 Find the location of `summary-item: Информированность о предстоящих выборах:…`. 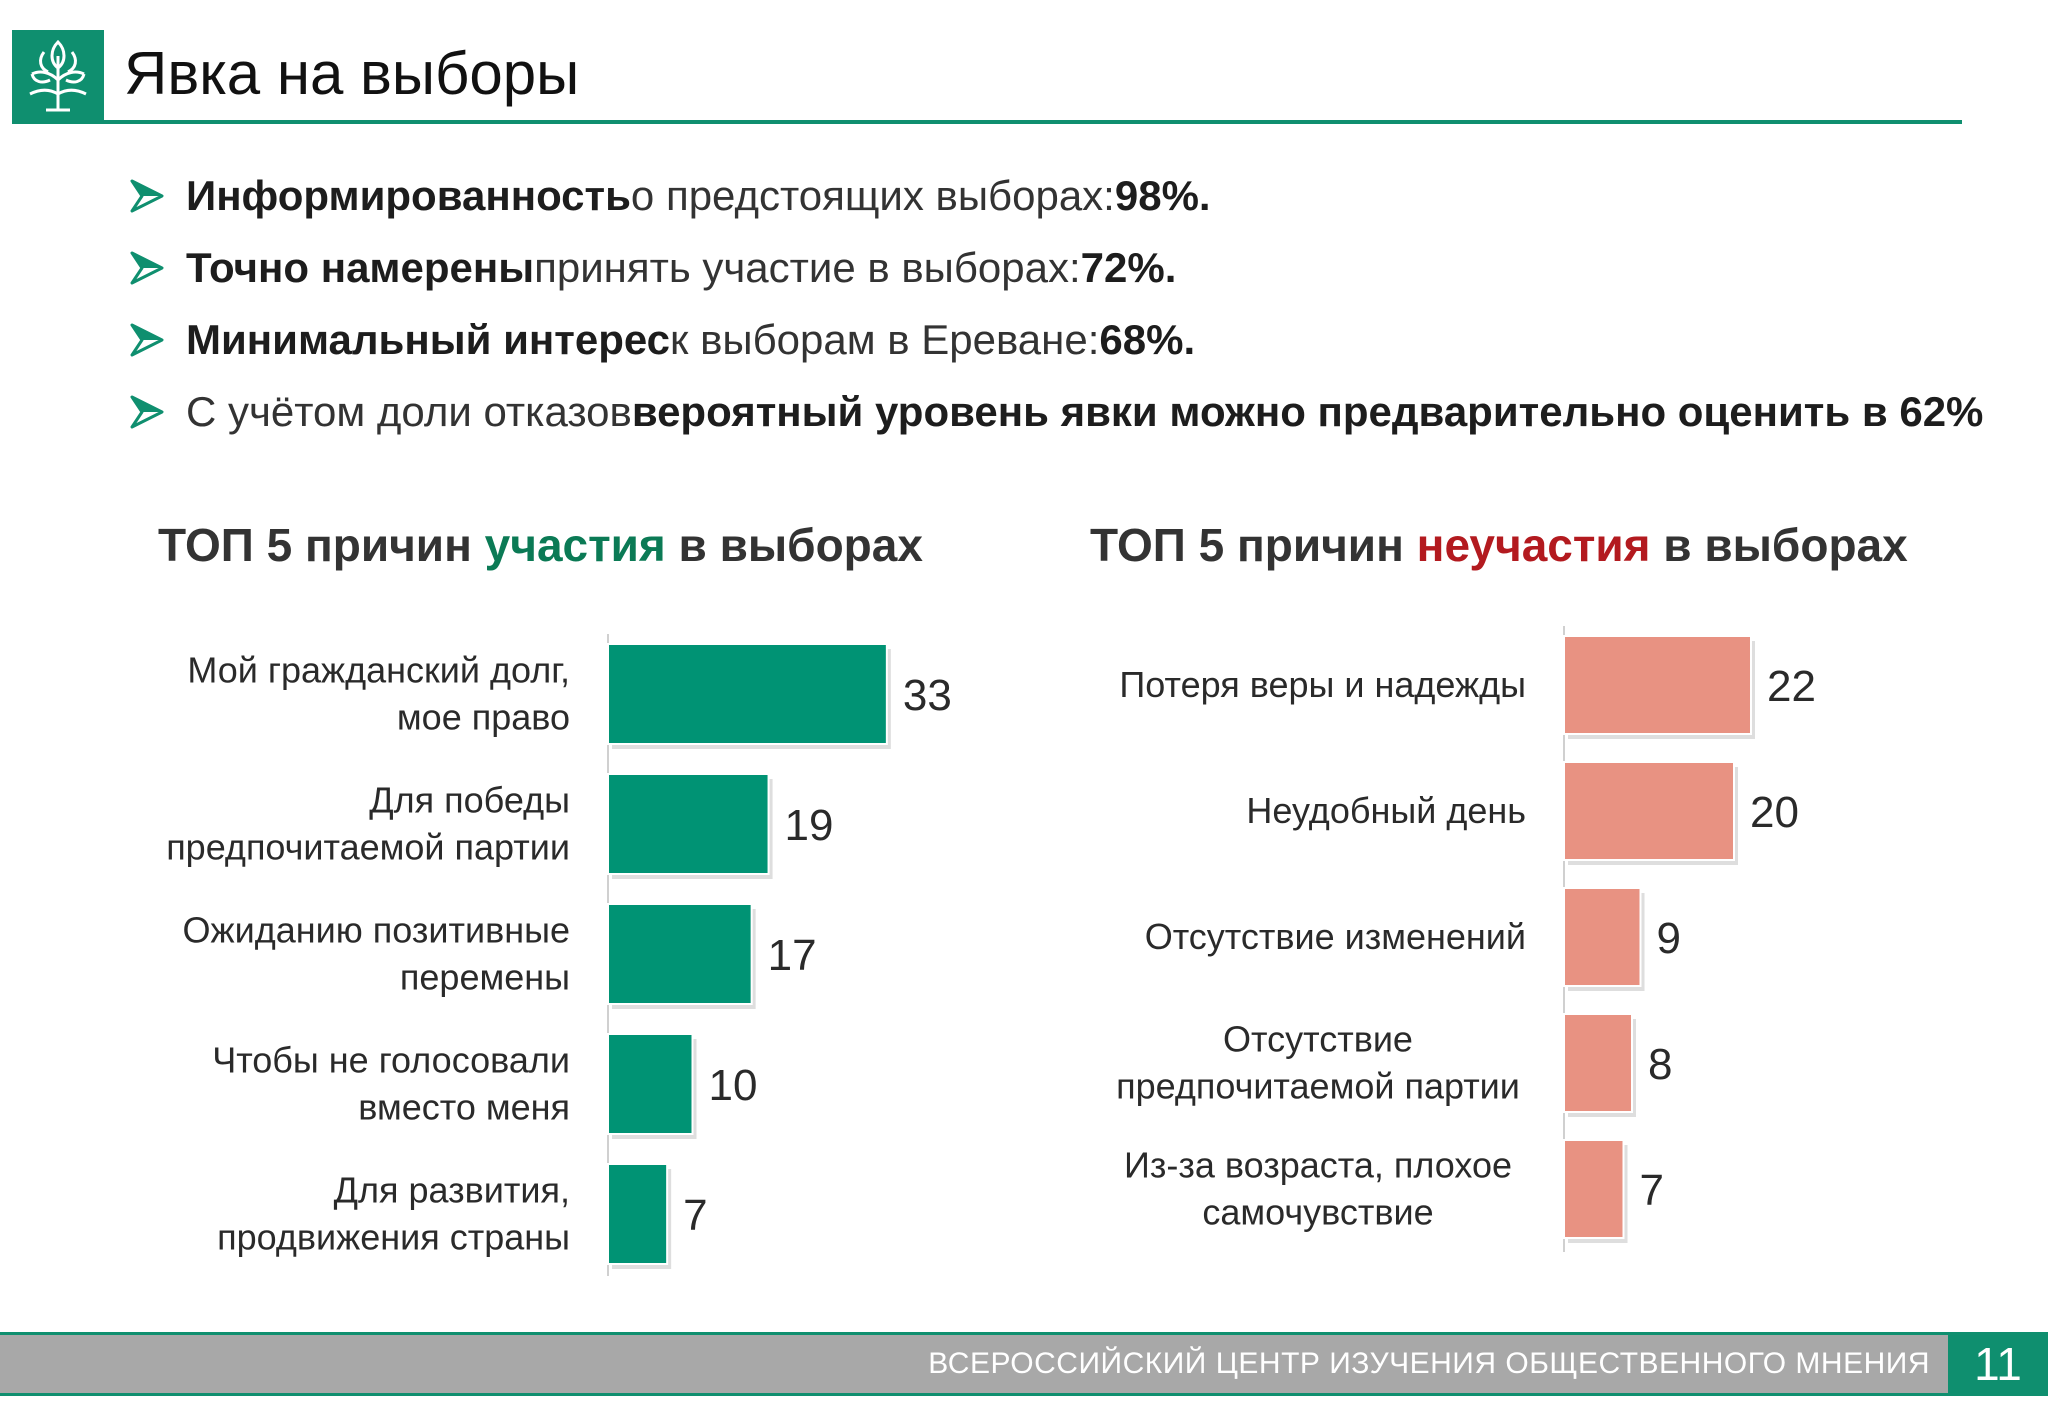

summary-item: Информированность о предстоящих выборах:… is located at coordinates (1080, 196).